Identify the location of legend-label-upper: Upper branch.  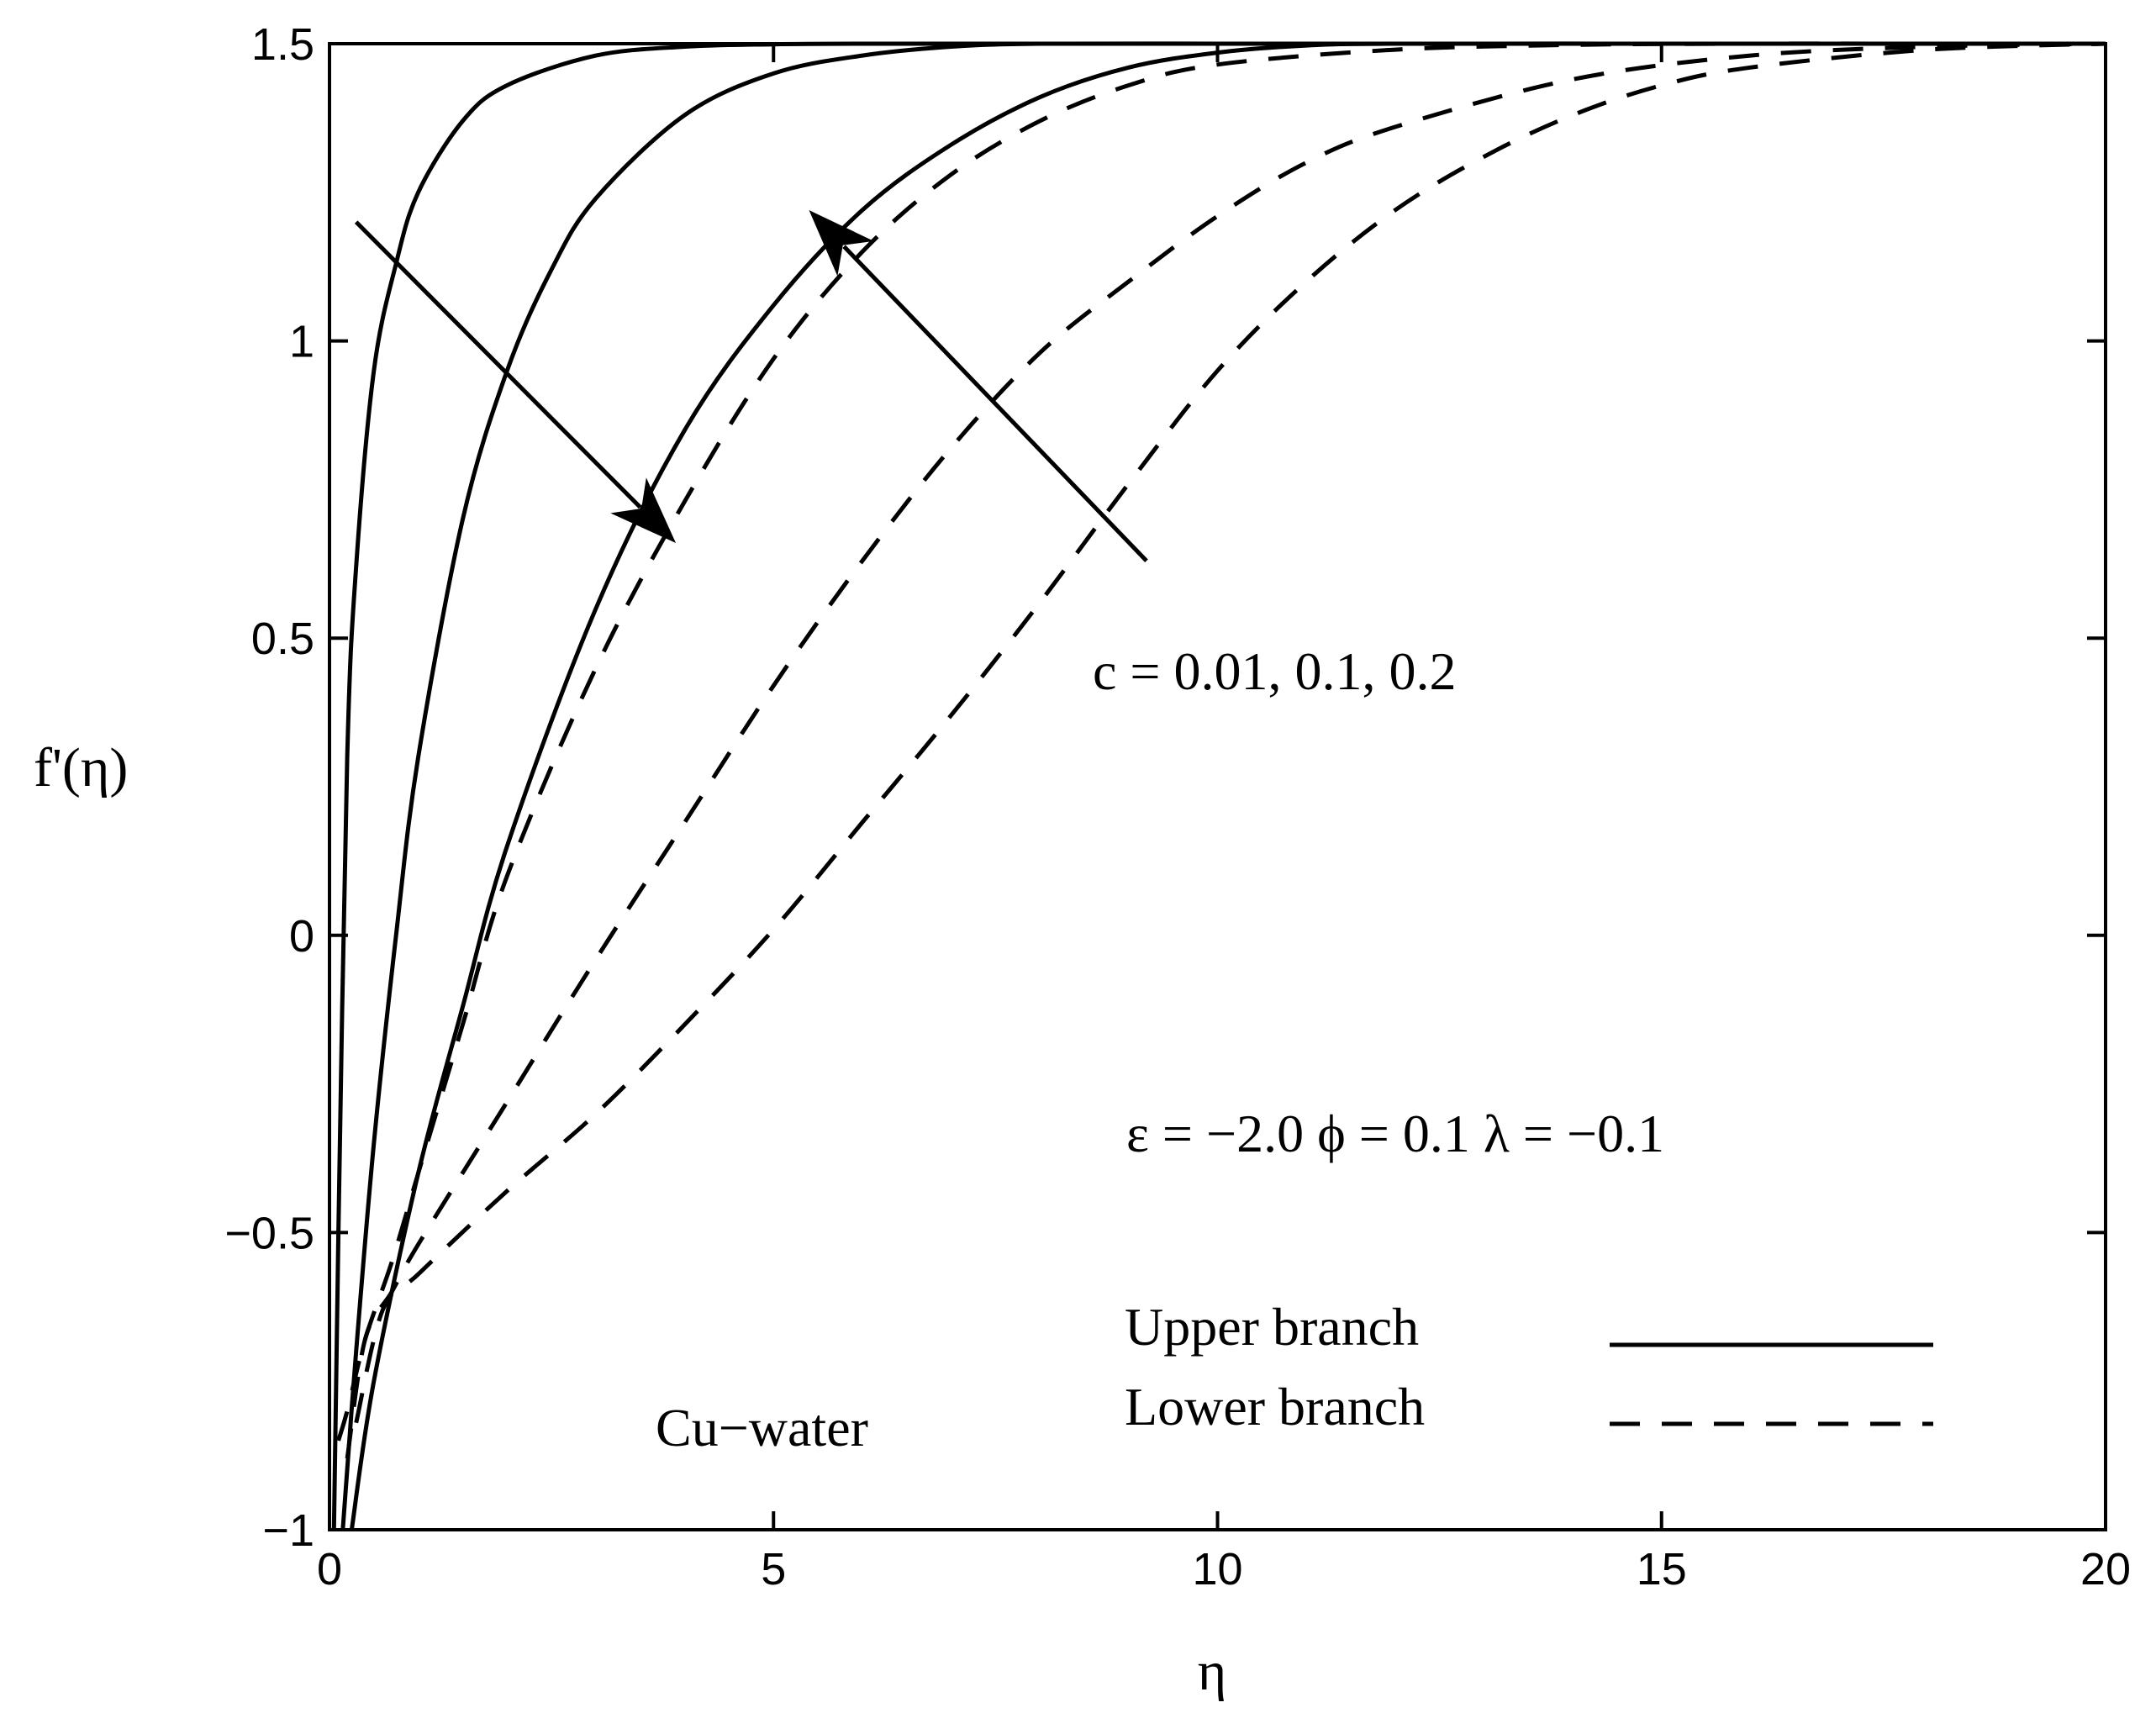
(1272, 1327).